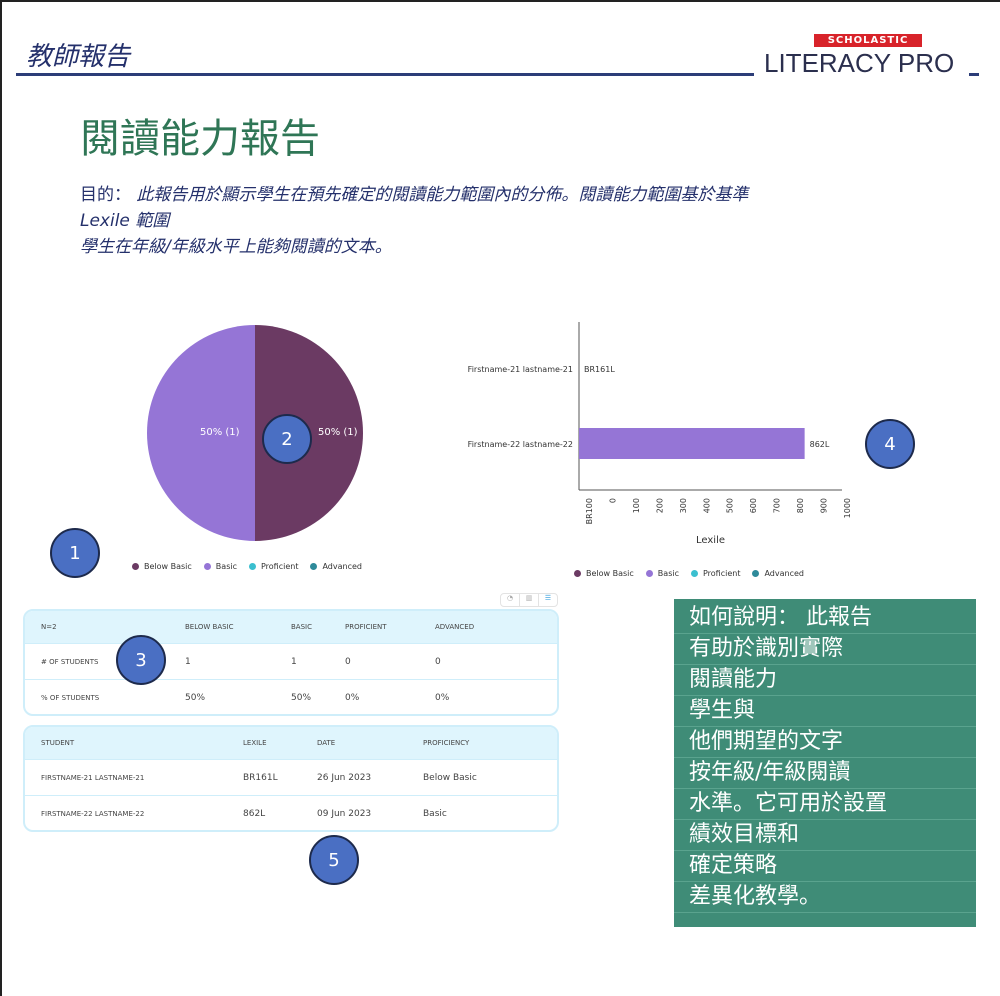  I want to click on column-header: STUDENT, so click(58, 743).